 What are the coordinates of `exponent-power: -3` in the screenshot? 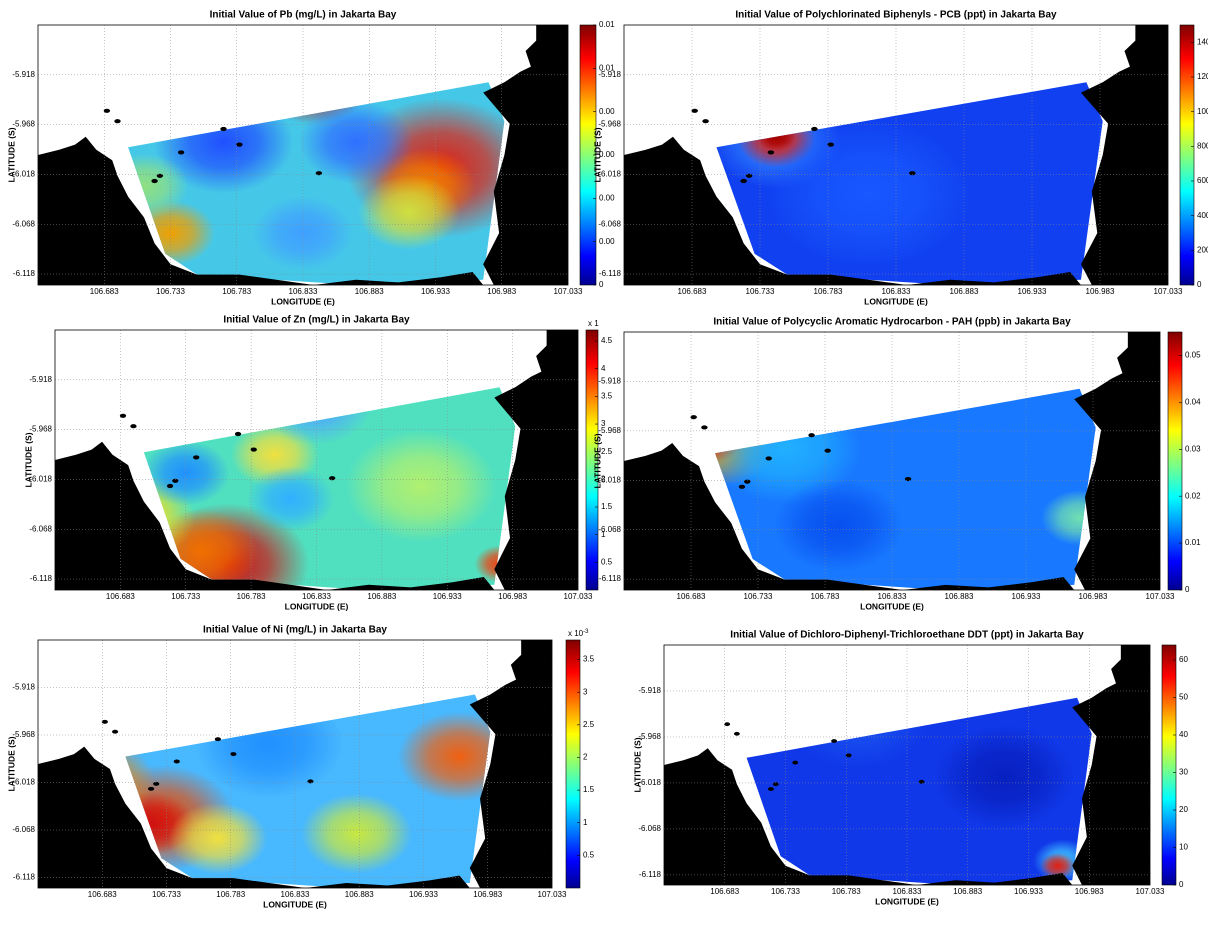 It's located at (586, 632).